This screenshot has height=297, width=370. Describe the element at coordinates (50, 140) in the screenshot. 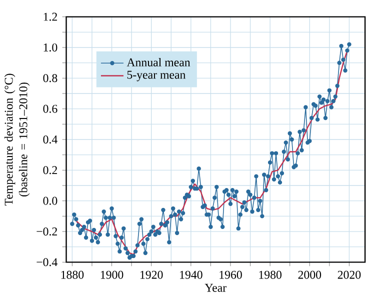

I see `y-tick-label: 0.4` at that location.